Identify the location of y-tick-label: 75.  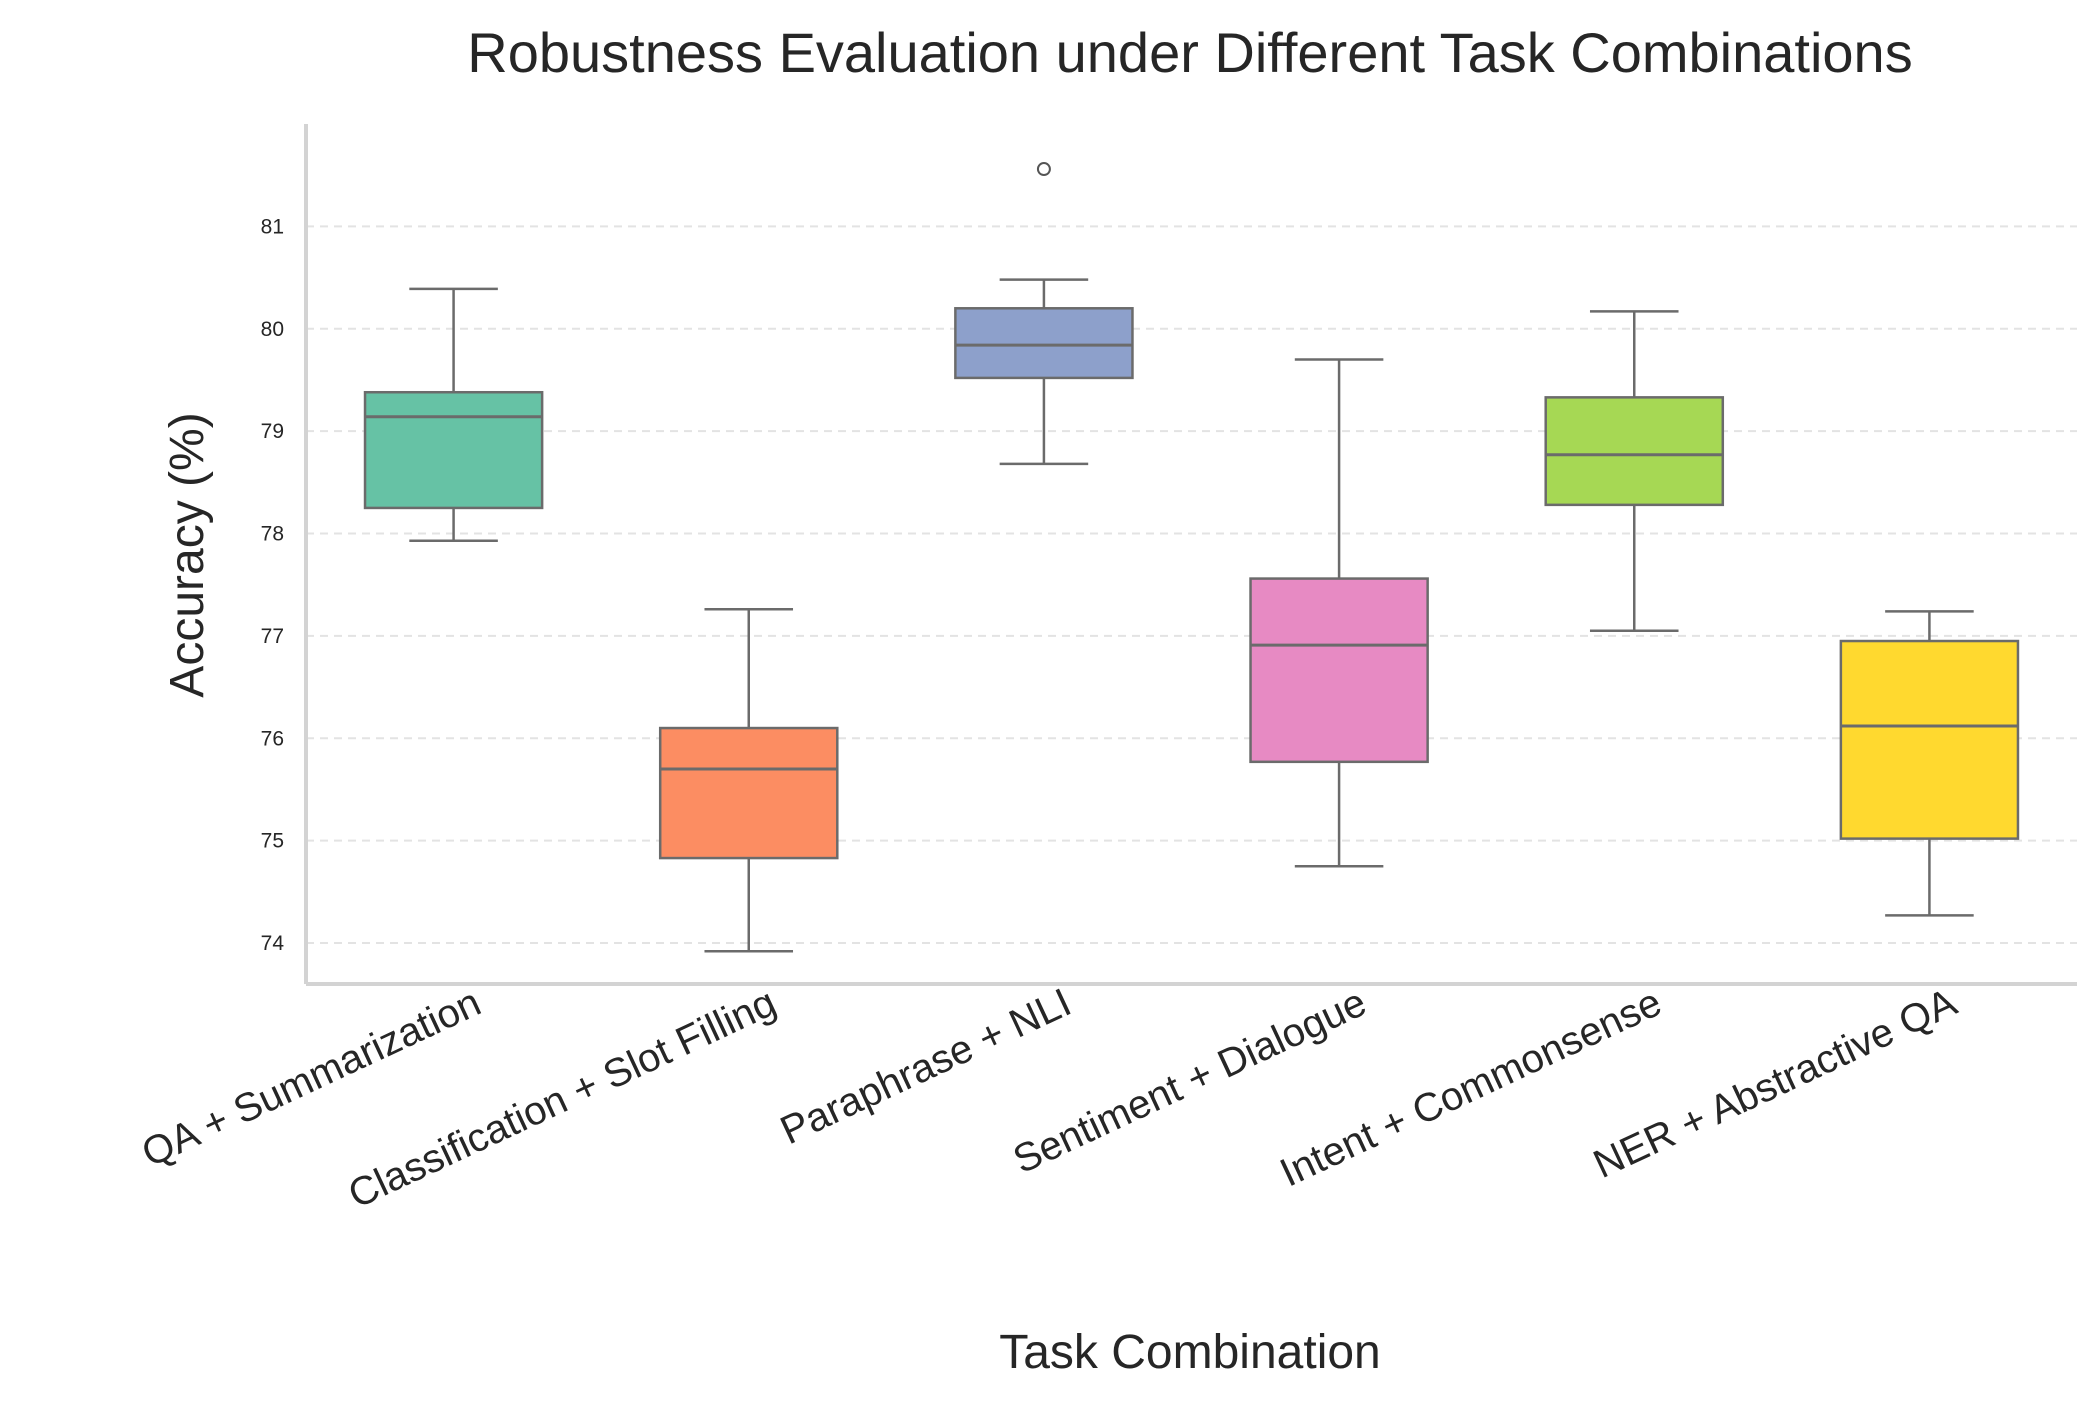
(272, 841).